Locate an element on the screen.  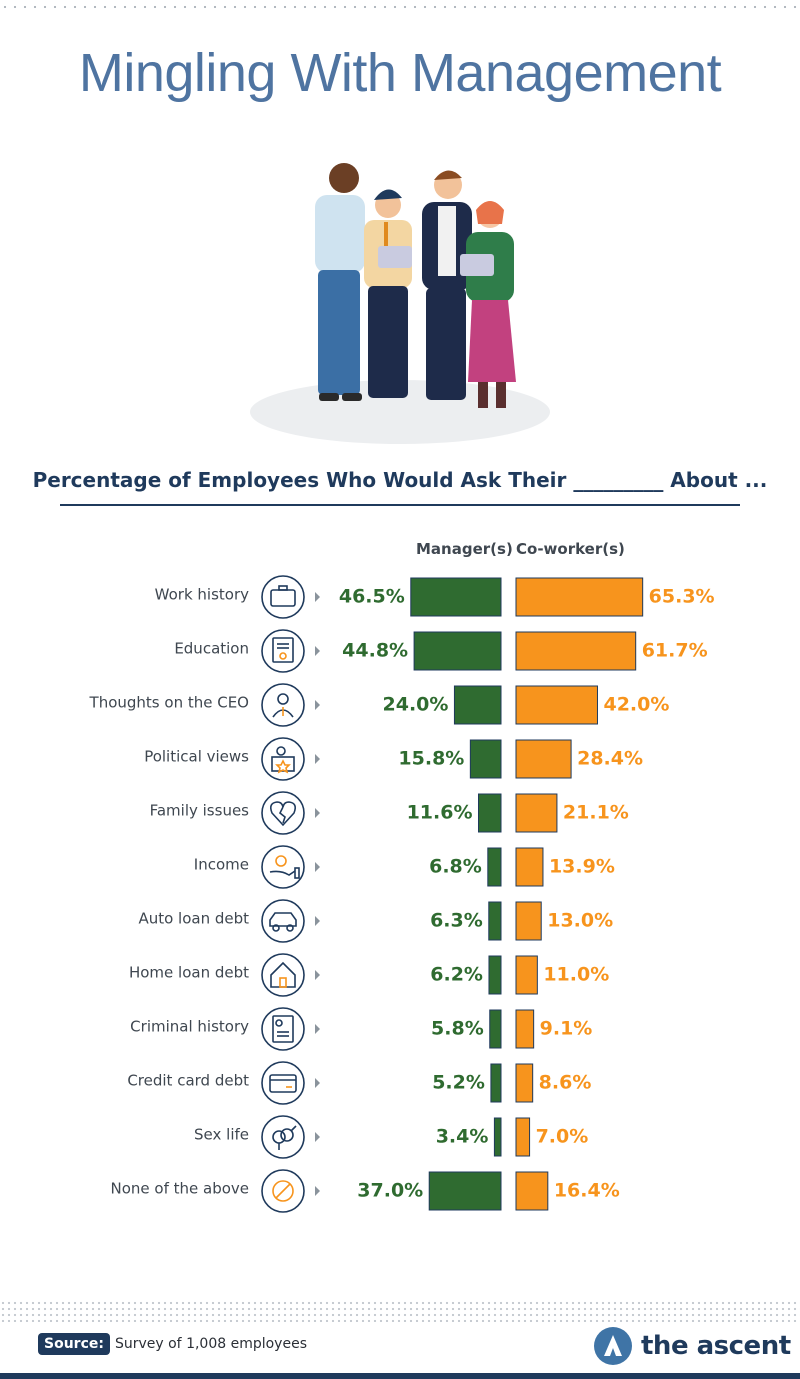
manager-value-label: 11.6% is located at coordinates (440, 813).